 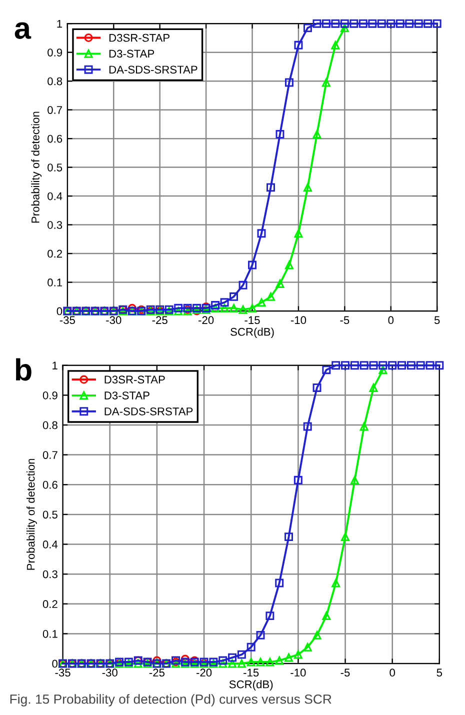 I want to click on chart-title: a, so click(x=23, y=30).